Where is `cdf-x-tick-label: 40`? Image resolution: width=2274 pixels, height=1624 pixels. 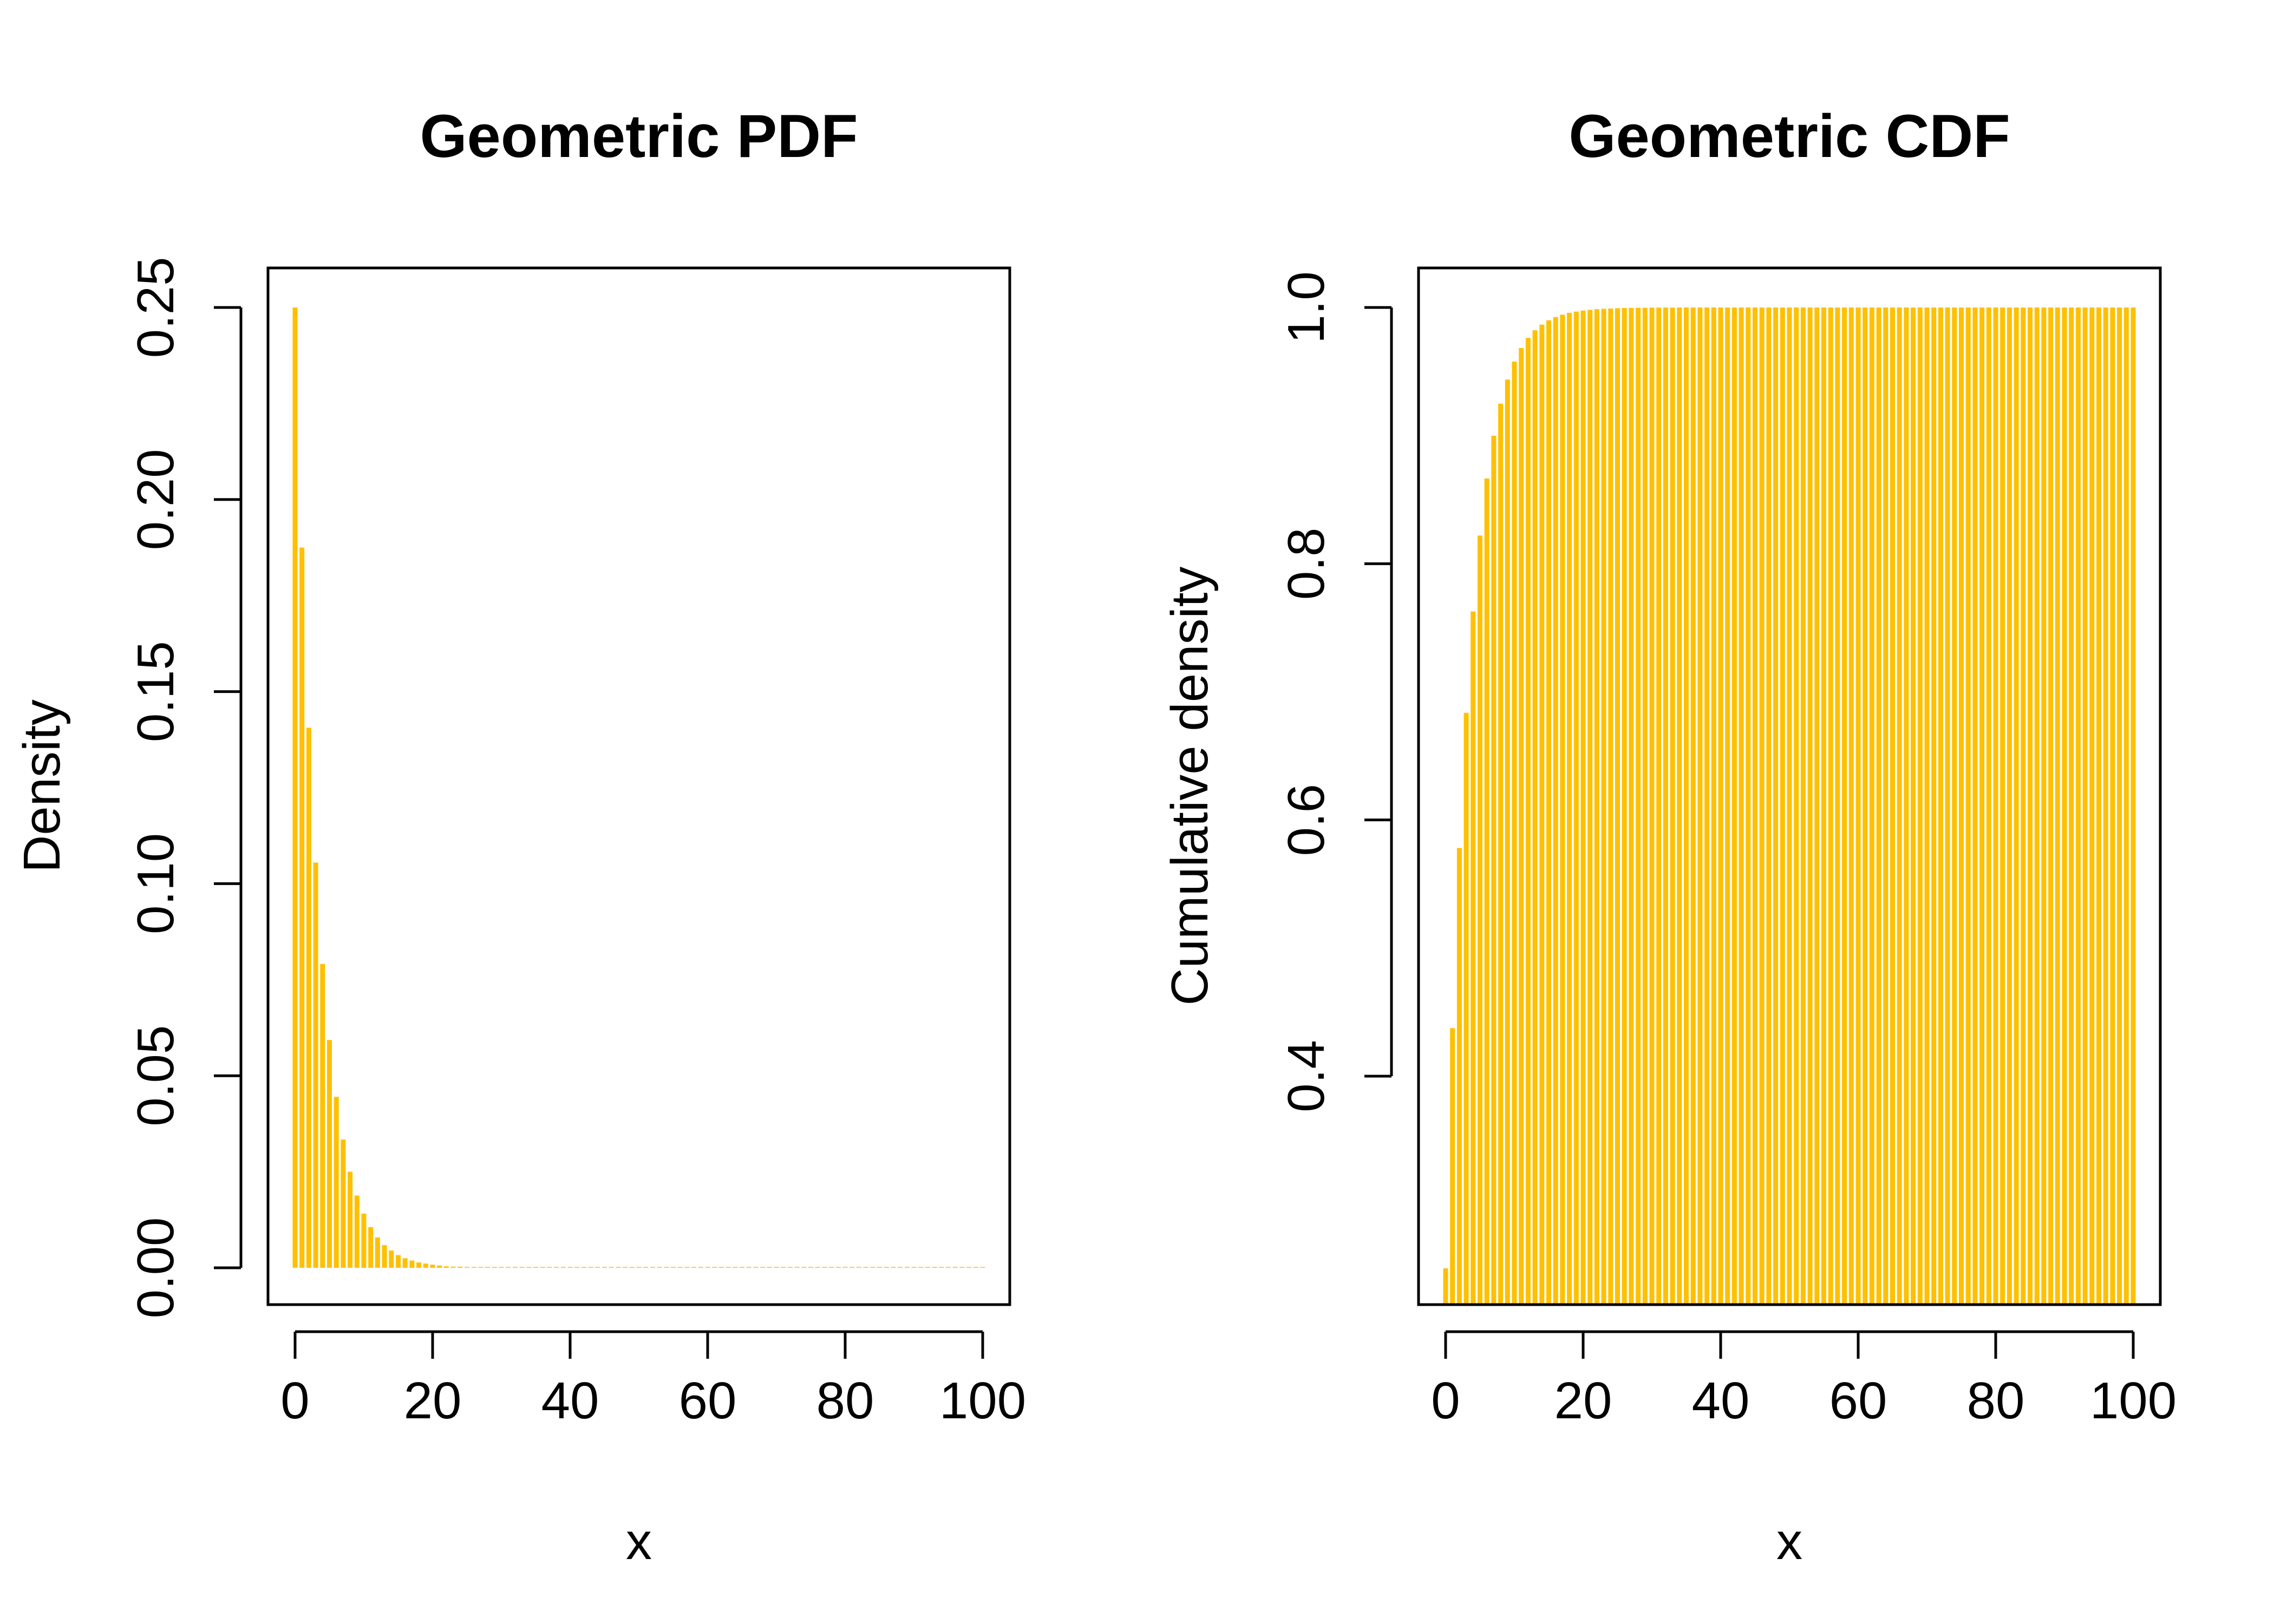 cdf-x-tick-label: 40 is located at coordinates (1721, 1401).